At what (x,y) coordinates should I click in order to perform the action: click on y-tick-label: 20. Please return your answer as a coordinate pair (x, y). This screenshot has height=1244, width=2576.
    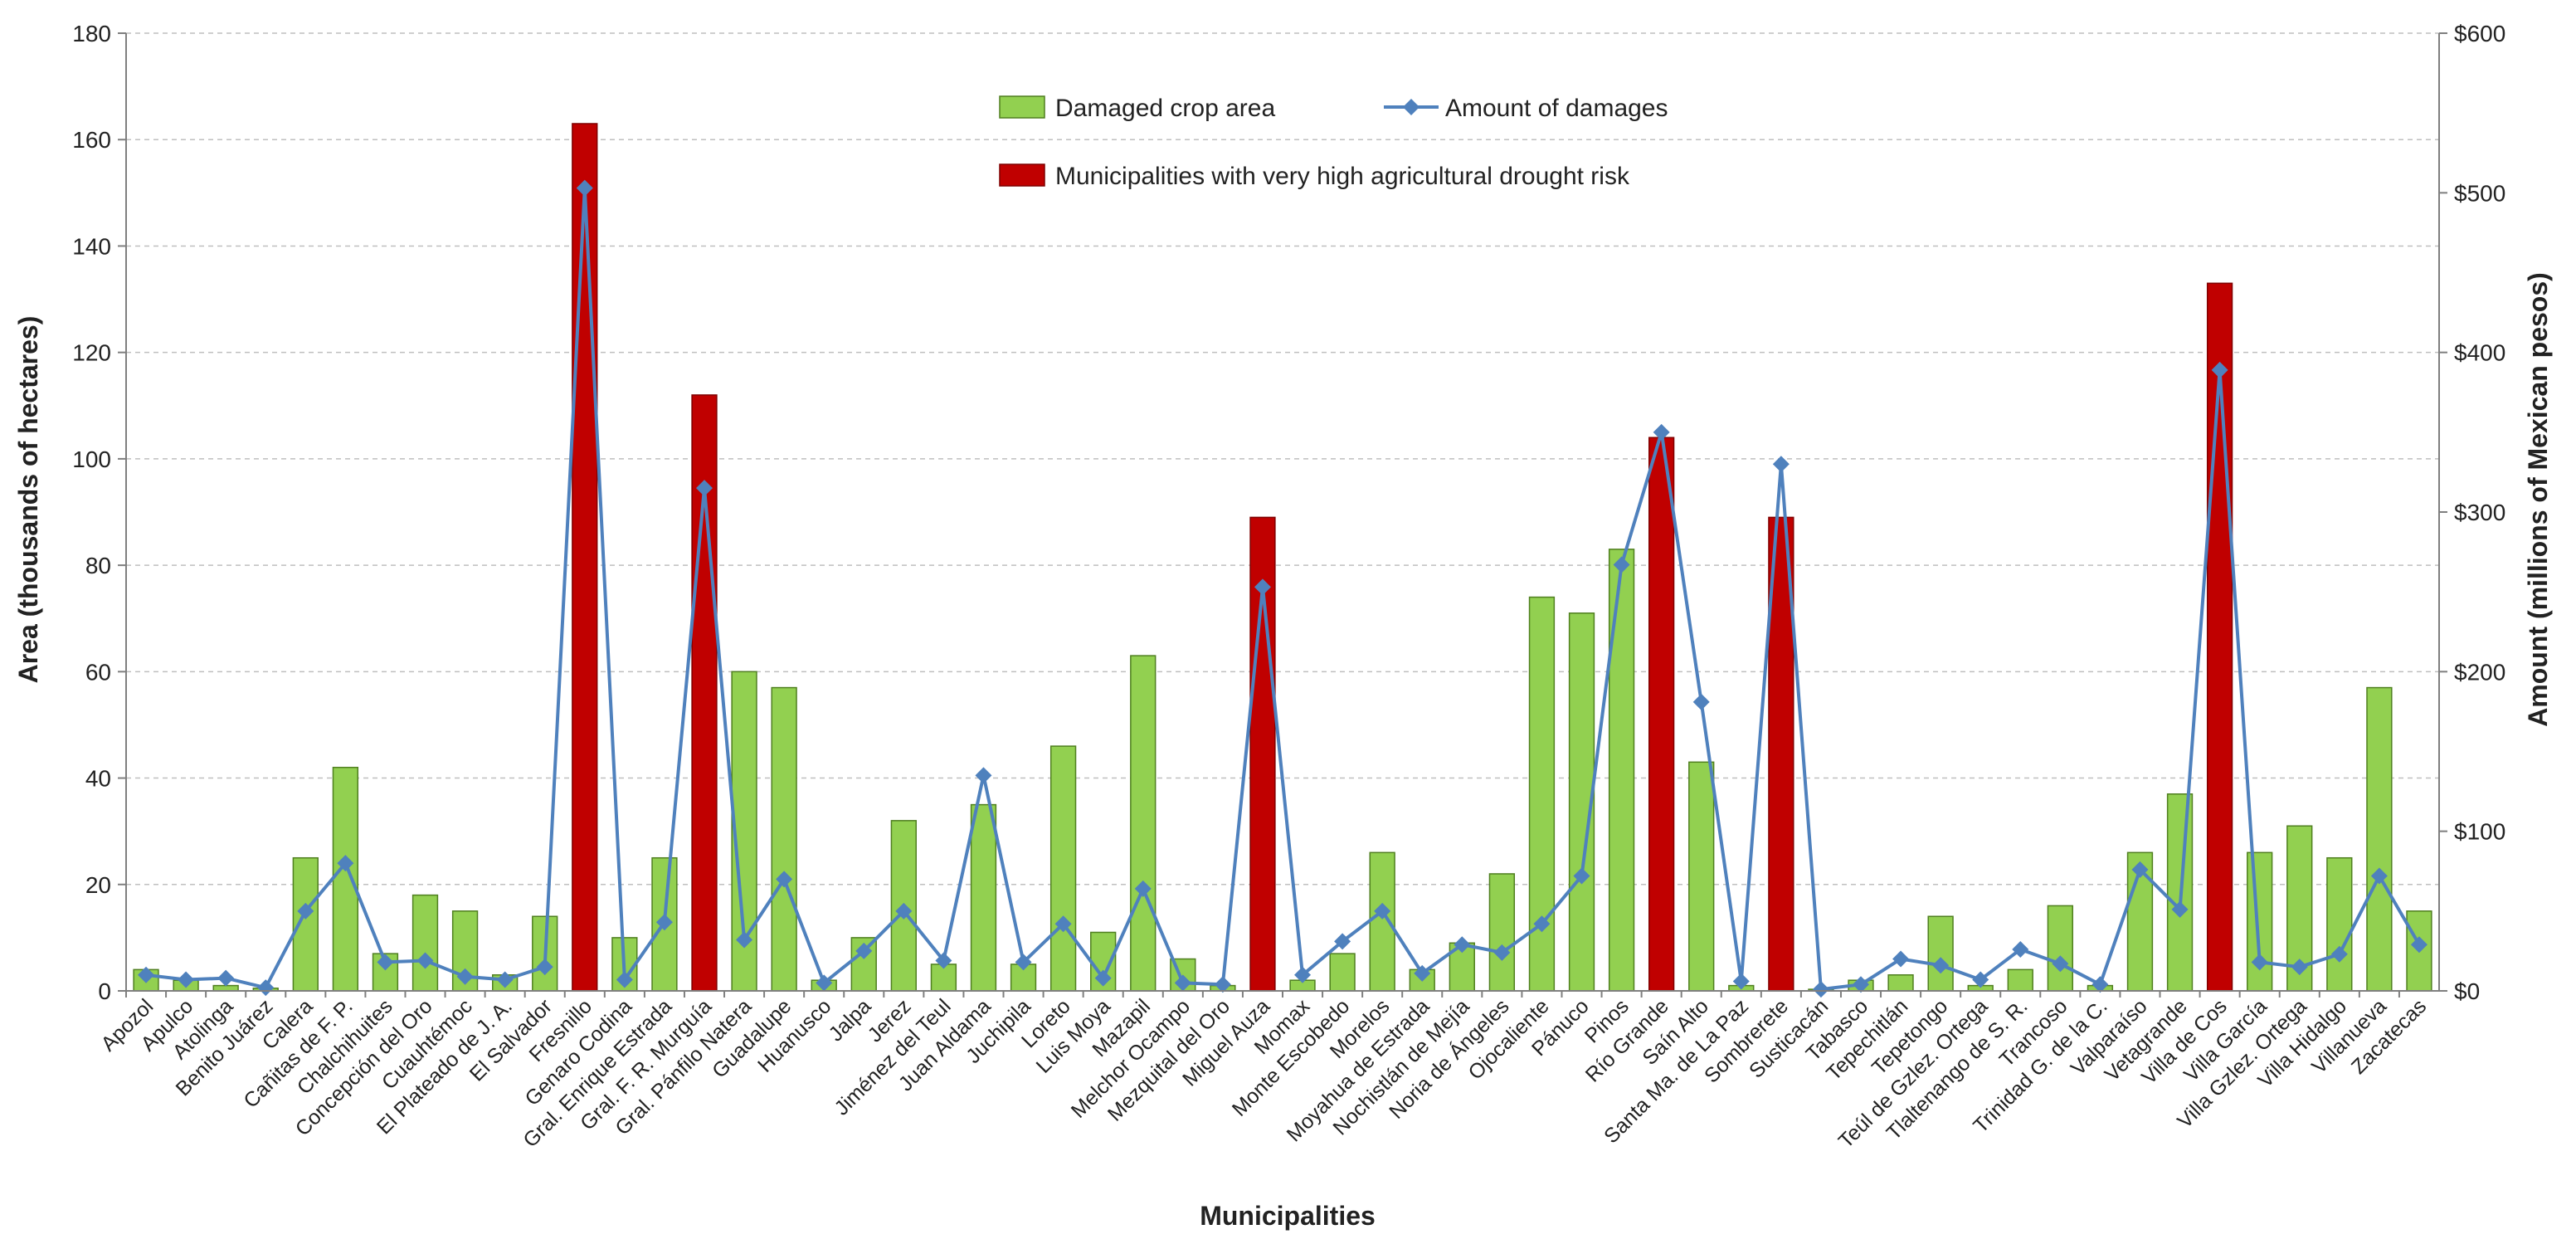
    Looking at the image, I should click on (98, 885).